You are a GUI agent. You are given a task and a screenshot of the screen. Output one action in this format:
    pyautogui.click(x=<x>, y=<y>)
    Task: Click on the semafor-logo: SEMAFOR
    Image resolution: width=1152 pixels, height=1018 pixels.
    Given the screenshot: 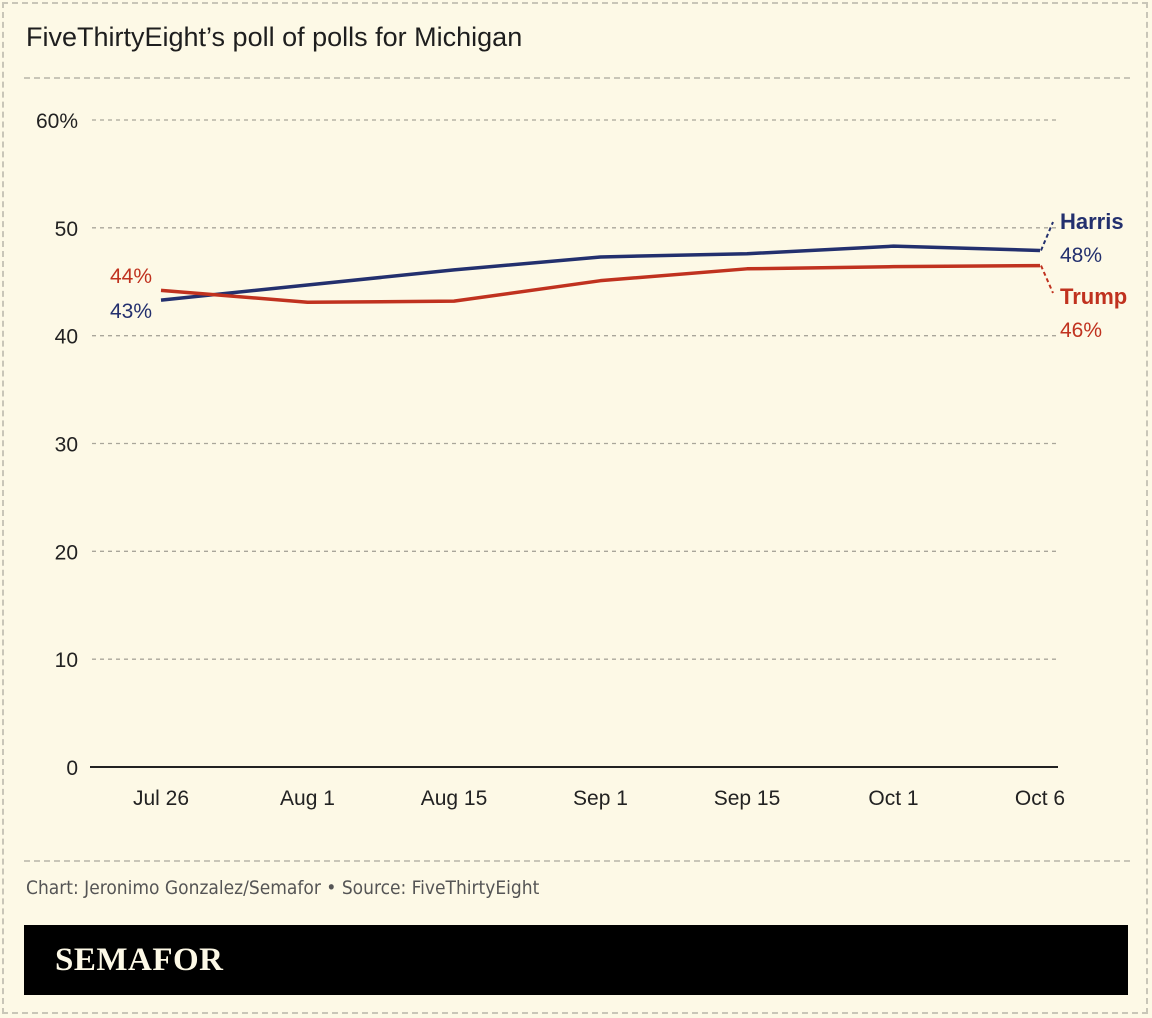 What is the action you would take?
    pyautogui.click(x=139, y=960)
    